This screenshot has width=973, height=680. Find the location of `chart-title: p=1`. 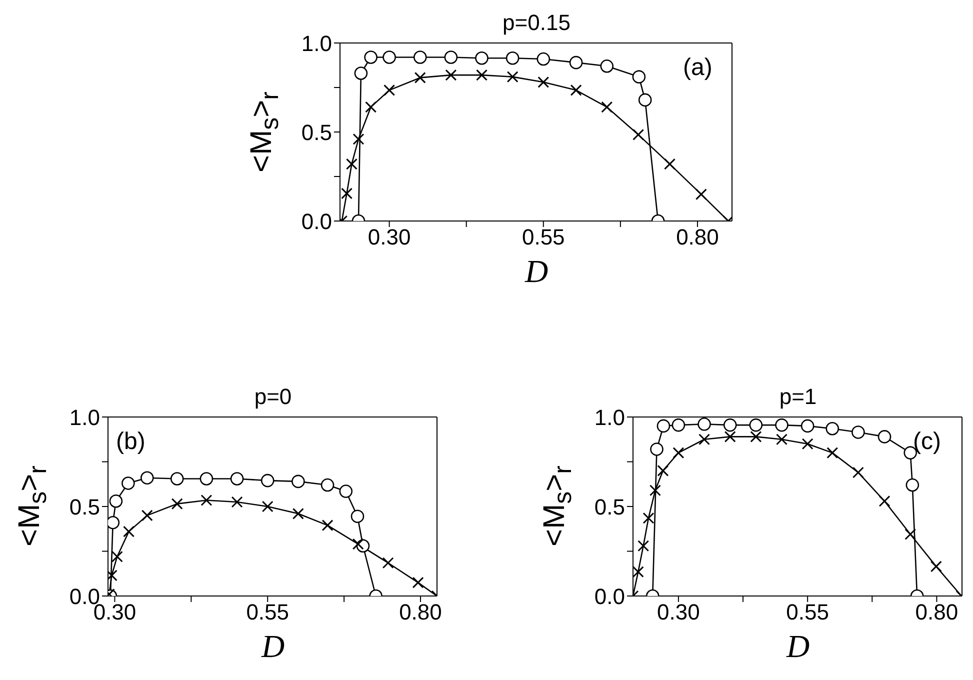

chart-title: p=1 is located at coordinates (798, 397).